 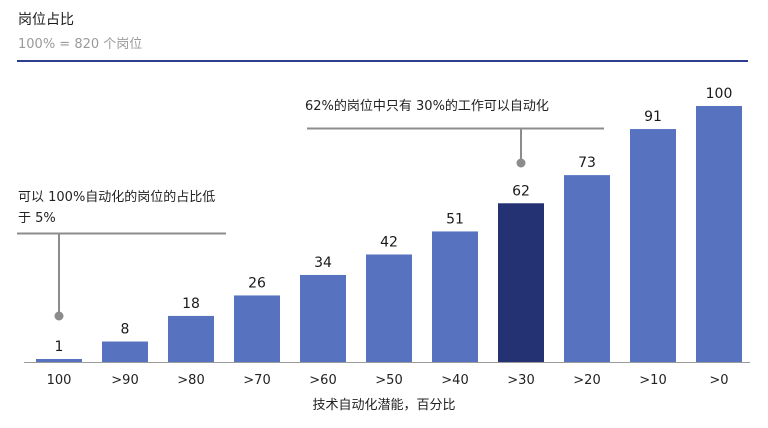 I want to click on data-label-3: 26, so click(x=257, y=283).